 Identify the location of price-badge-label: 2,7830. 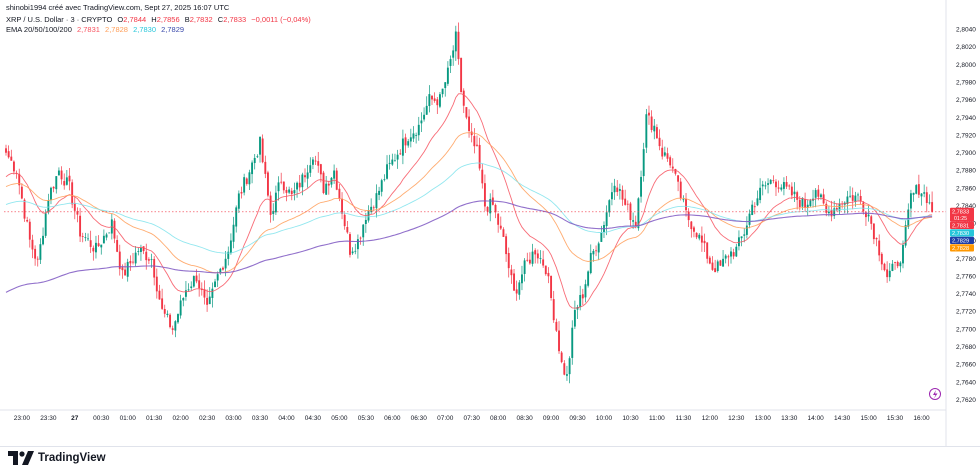
(960, 234).